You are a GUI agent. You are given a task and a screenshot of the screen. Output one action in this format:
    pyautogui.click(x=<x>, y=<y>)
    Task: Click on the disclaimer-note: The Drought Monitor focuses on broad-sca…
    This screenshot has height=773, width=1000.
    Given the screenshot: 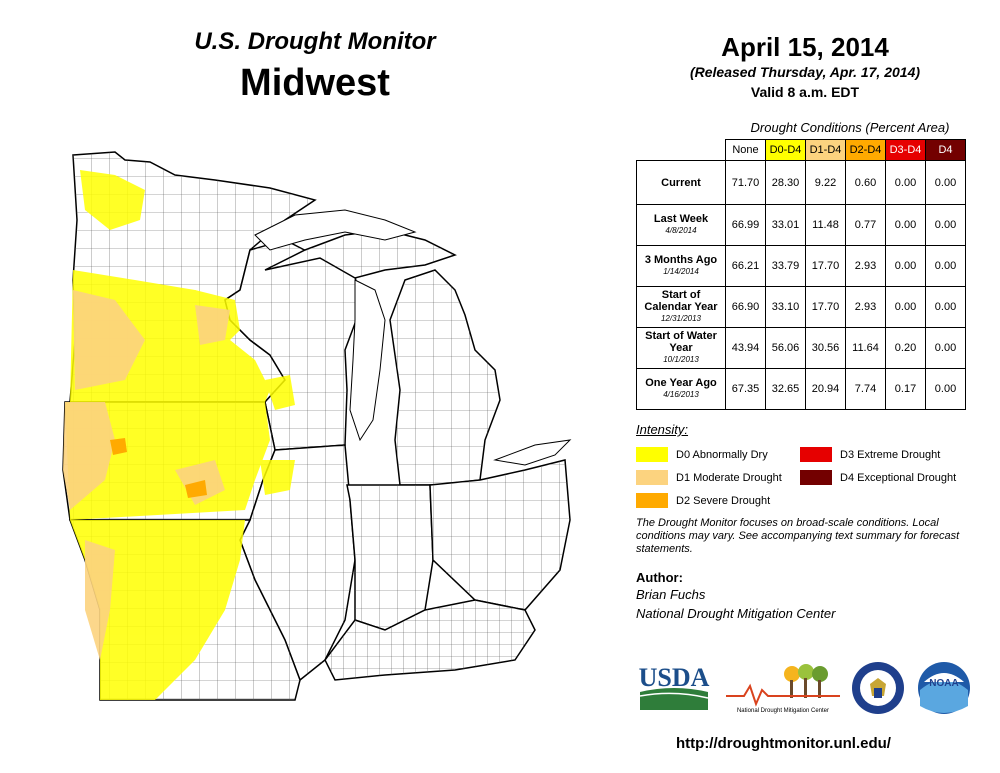 What is the action you would take?
    pyautogui.click(x=798, y=536)
    